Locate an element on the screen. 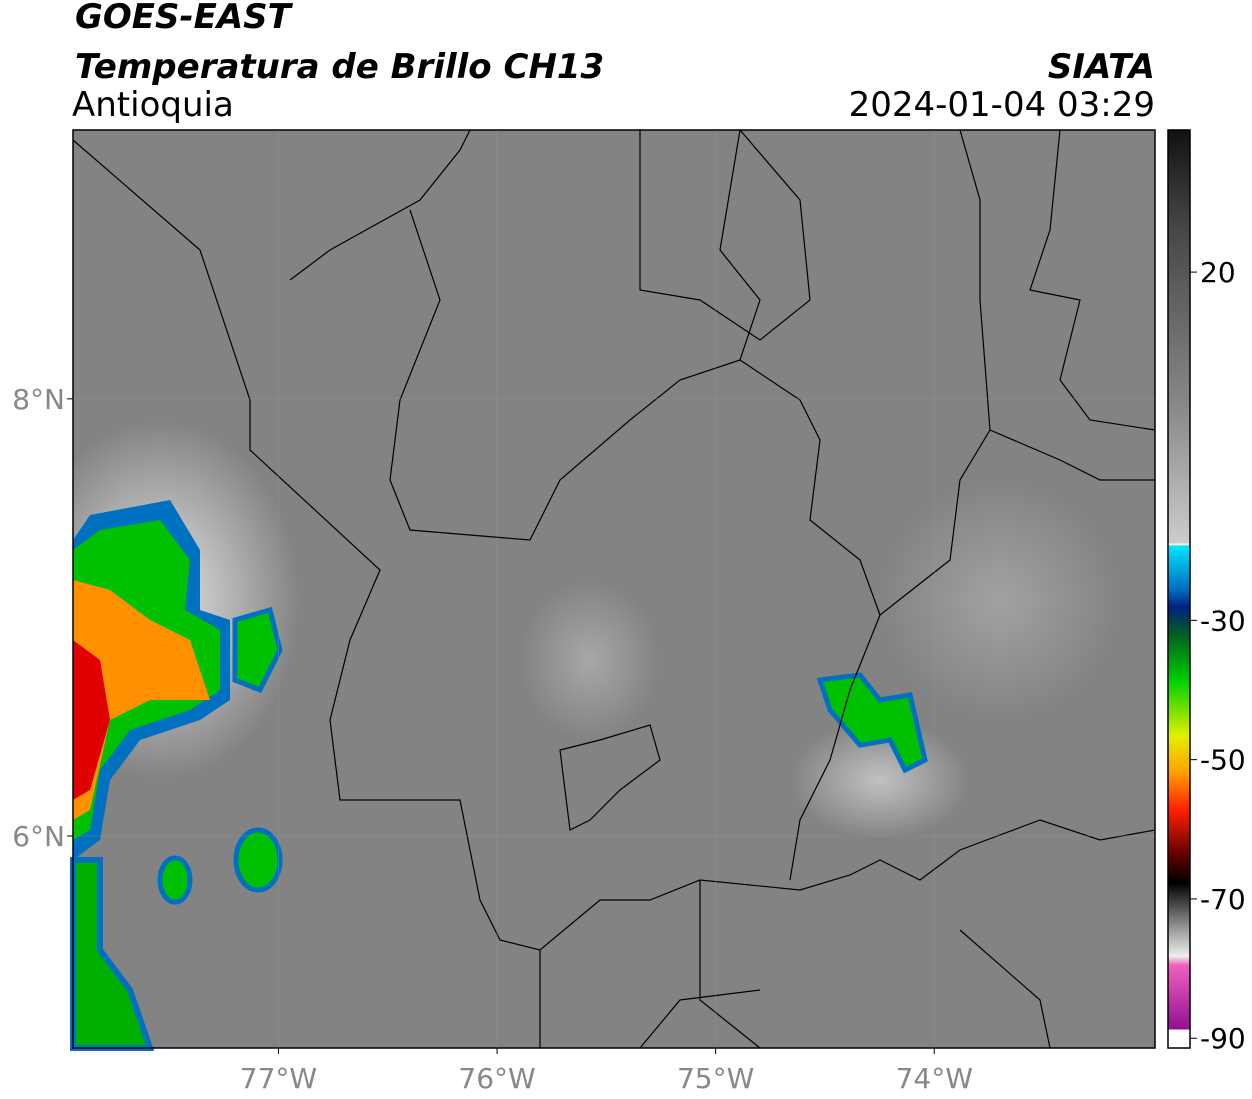 This screenshot has width=1252, height=1099. lon-tick-label: 77°W is located at coordinates (278, 1078).